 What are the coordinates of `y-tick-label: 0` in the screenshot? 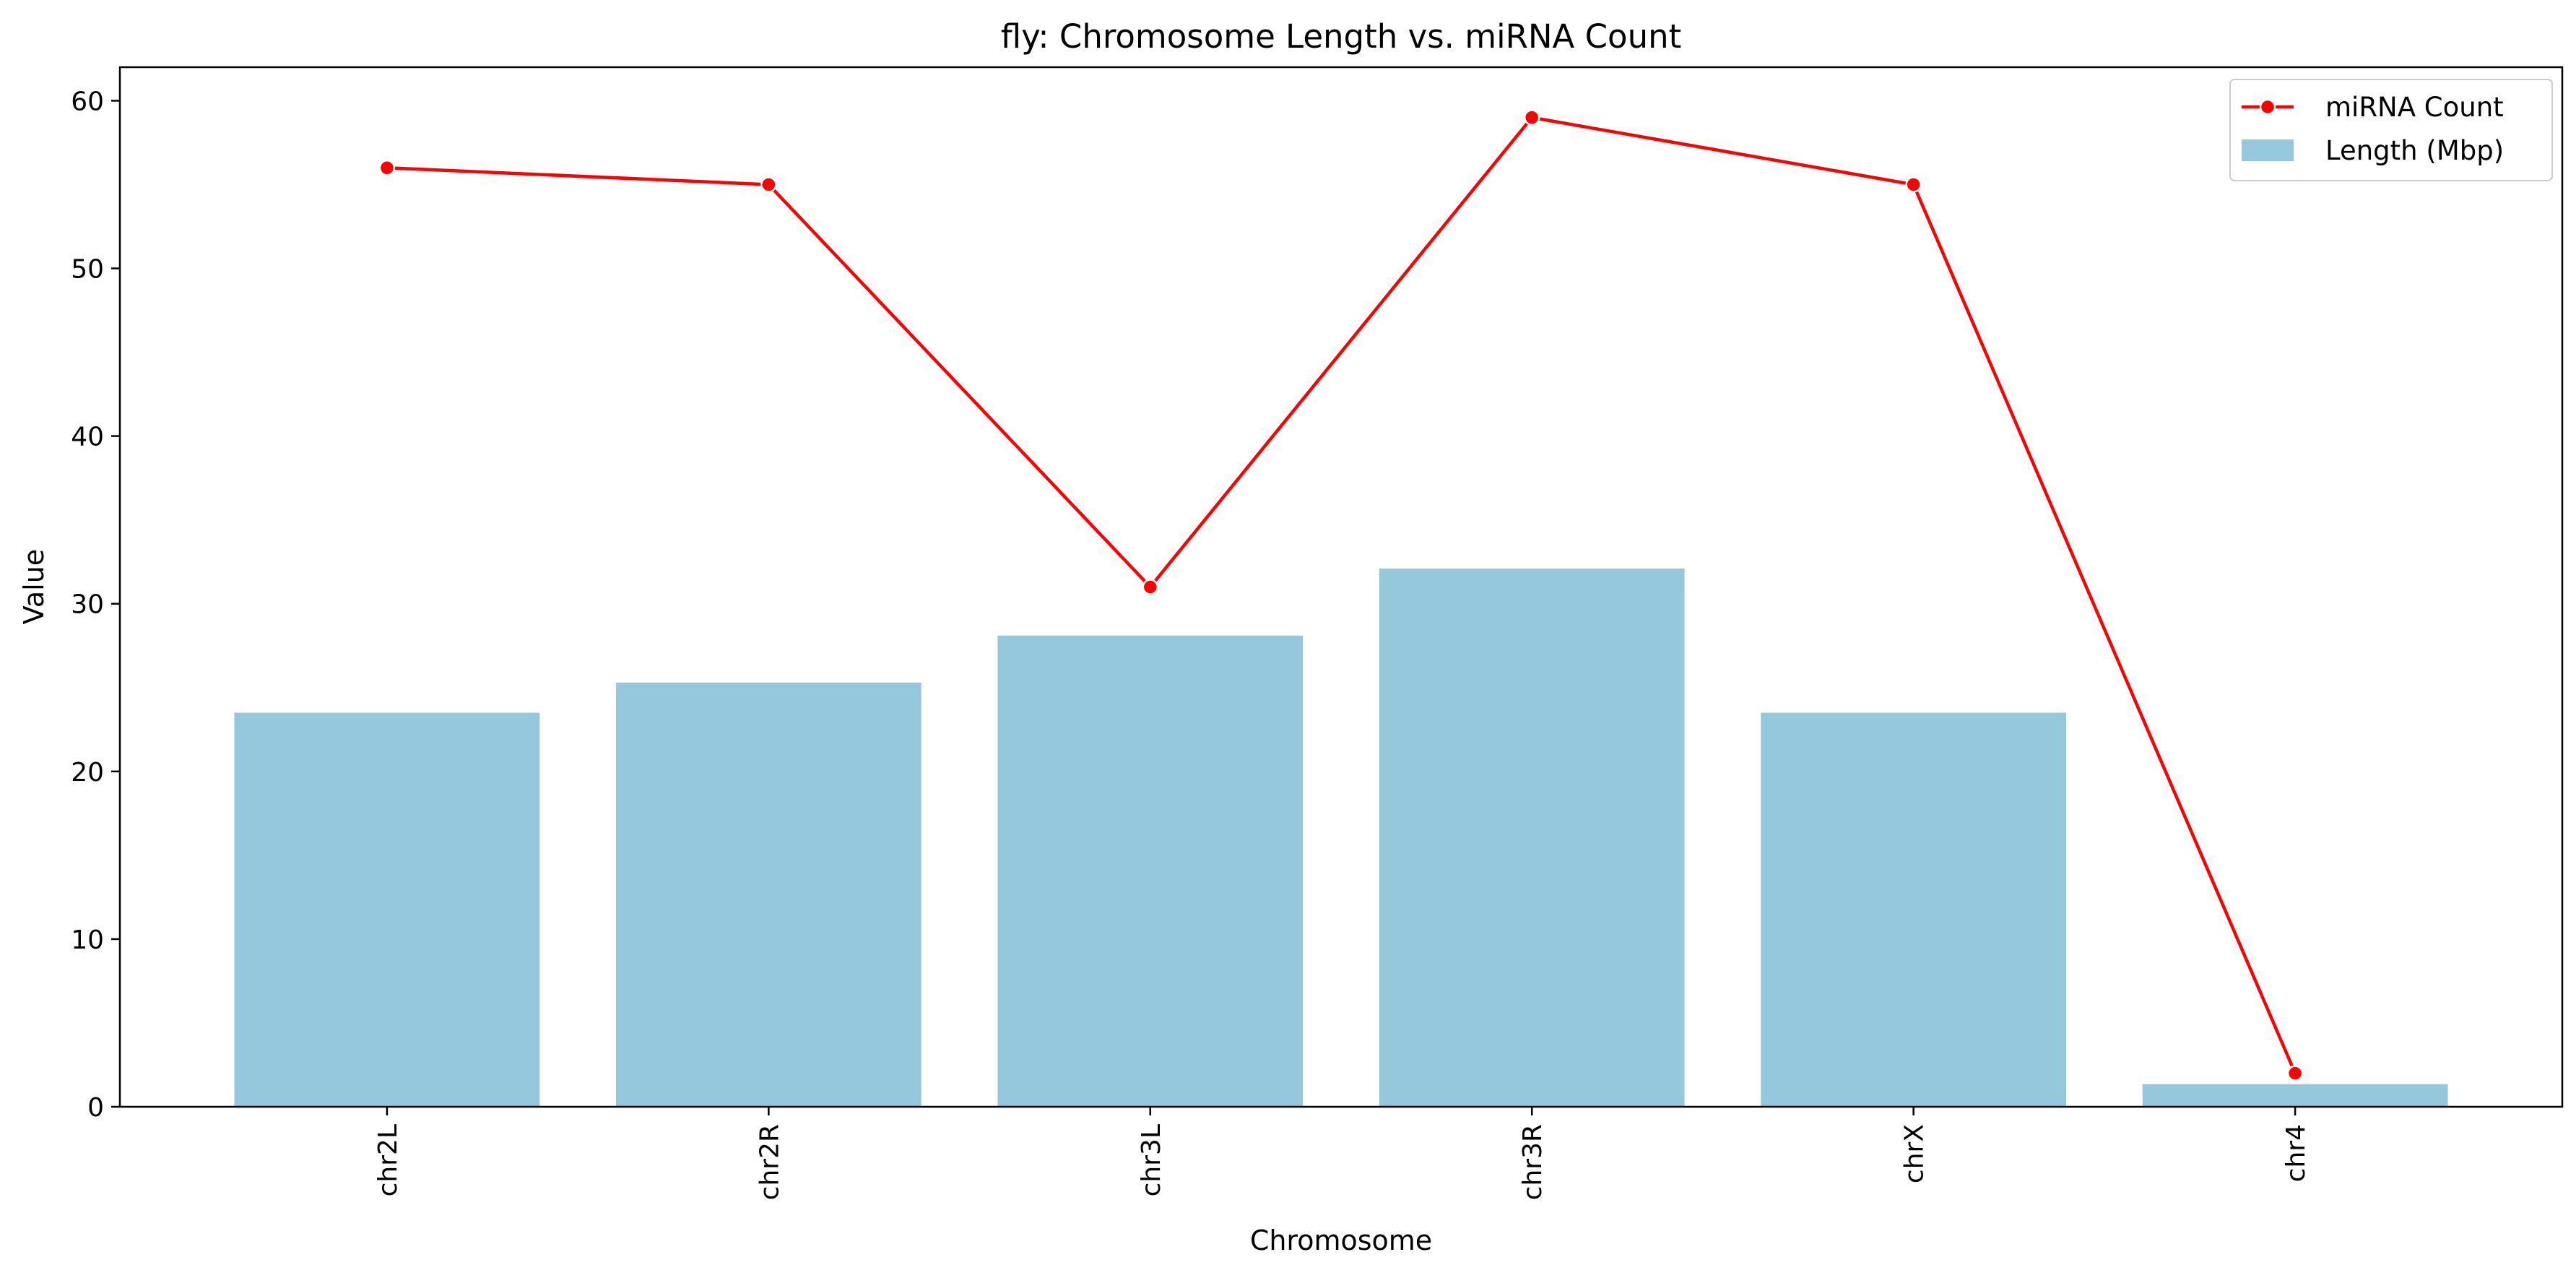 It's located at (95, 1108).